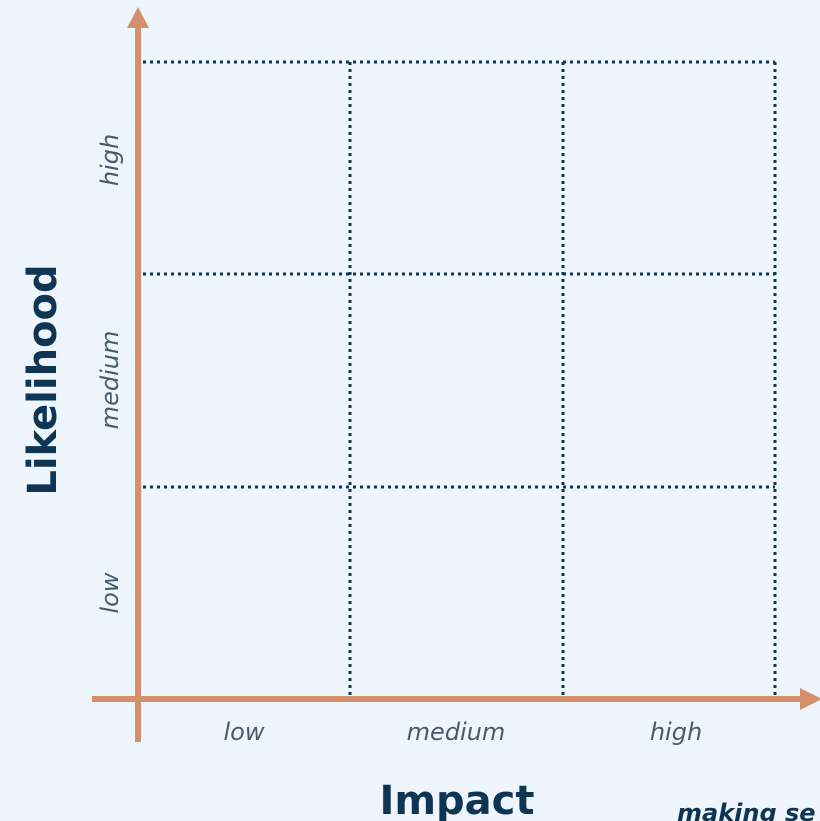 This screenshot has height=821, width=820. I want to click on x-tick-low: low, so click(244, 732).